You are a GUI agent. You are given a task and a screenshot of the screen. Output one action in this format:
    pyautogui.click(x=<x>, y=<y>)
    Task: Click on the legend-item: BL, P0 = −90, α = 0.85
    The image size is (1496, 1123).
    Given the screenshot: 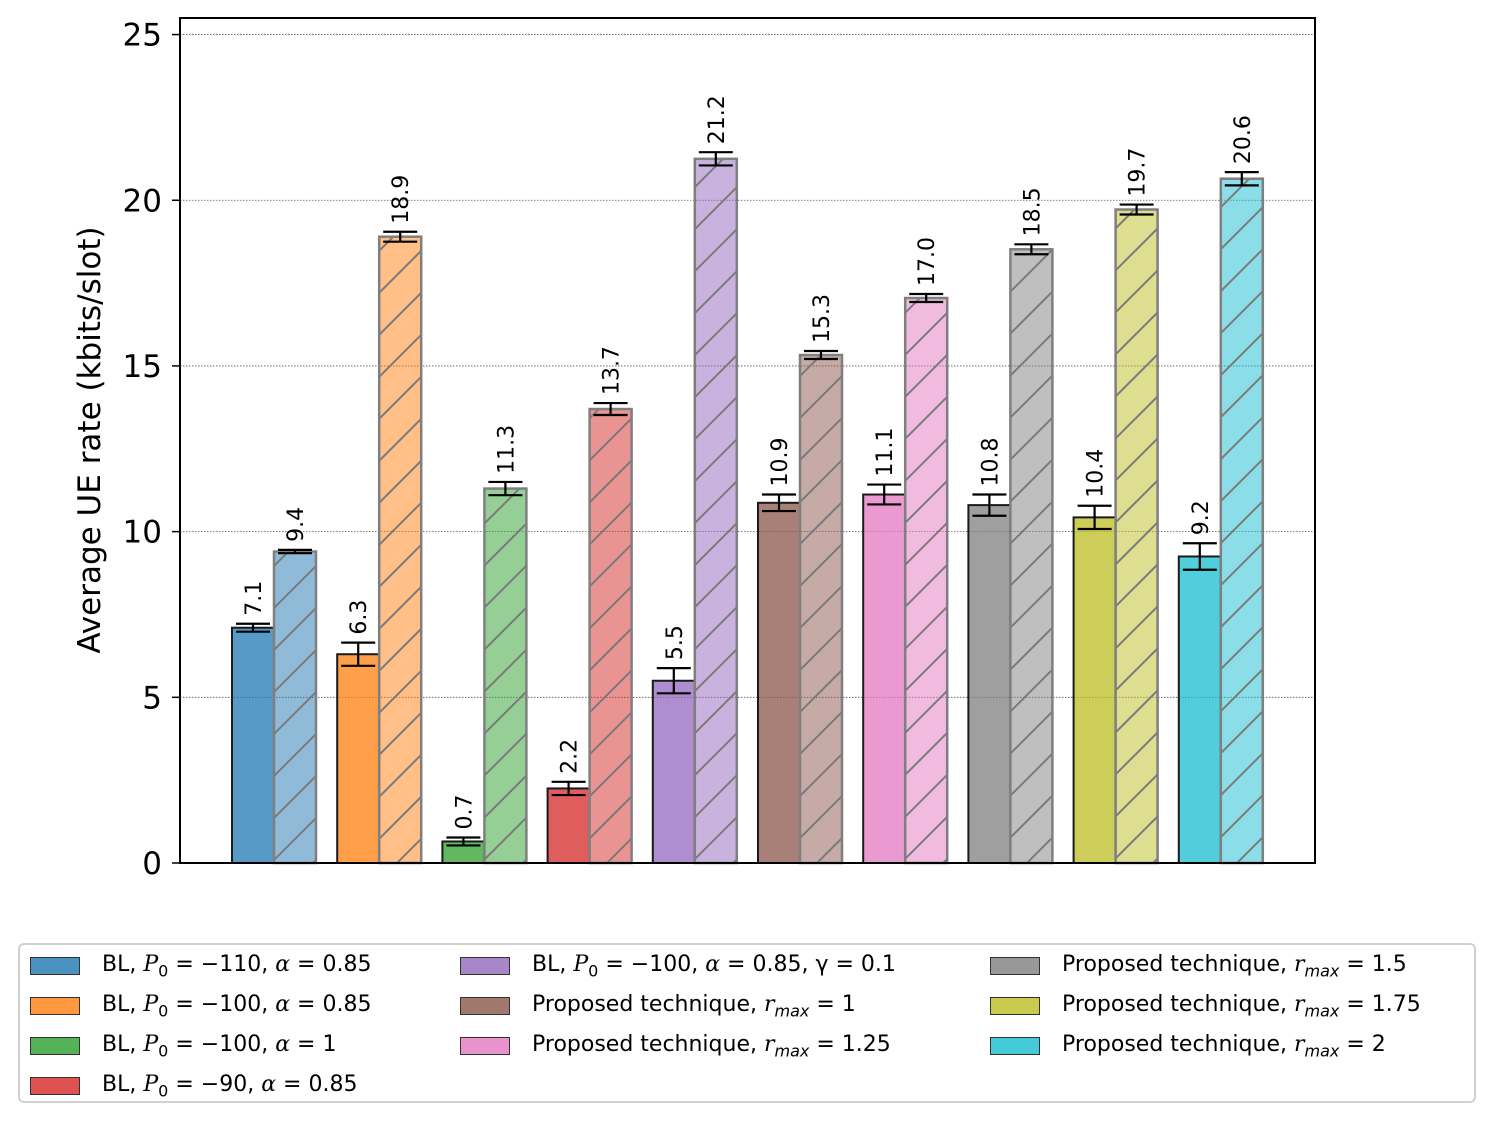 What is the action you would take?
    pyautogui.click(x=193, y=1086)
    